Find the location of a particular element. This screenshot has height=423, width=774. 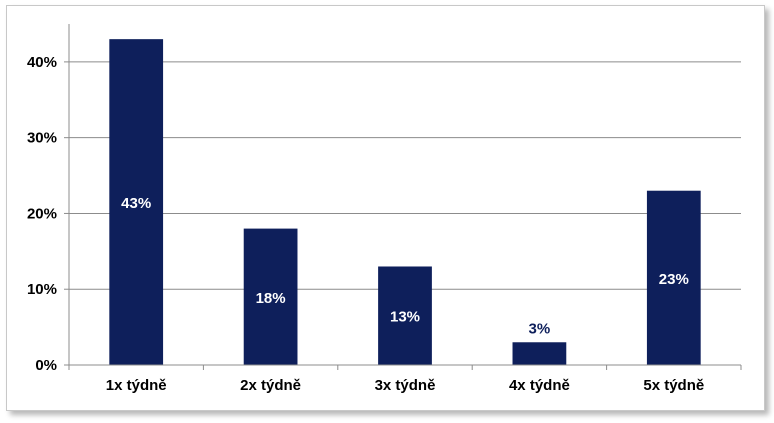

x-tick-label: 5x týdně is located at coordinates (673, 385).